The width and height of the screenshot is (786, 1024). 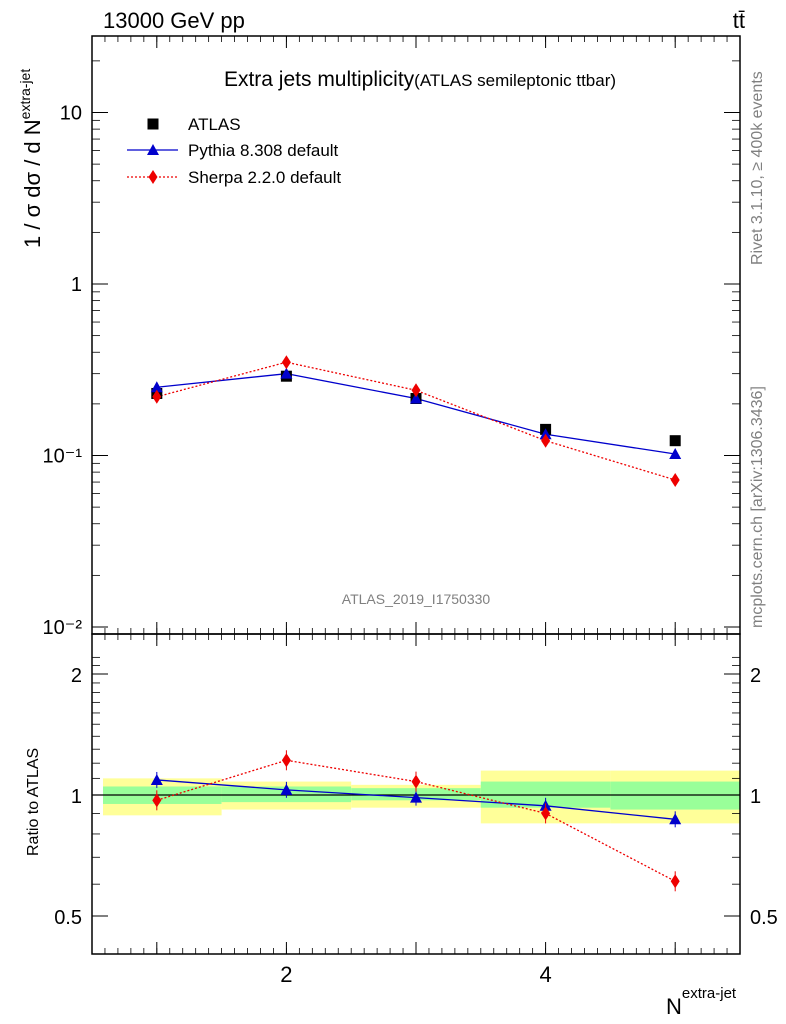 I want to click on mcplots-label: mcplots.cern.ch [arXiv:1306.3436], so click(x=757, y=507).